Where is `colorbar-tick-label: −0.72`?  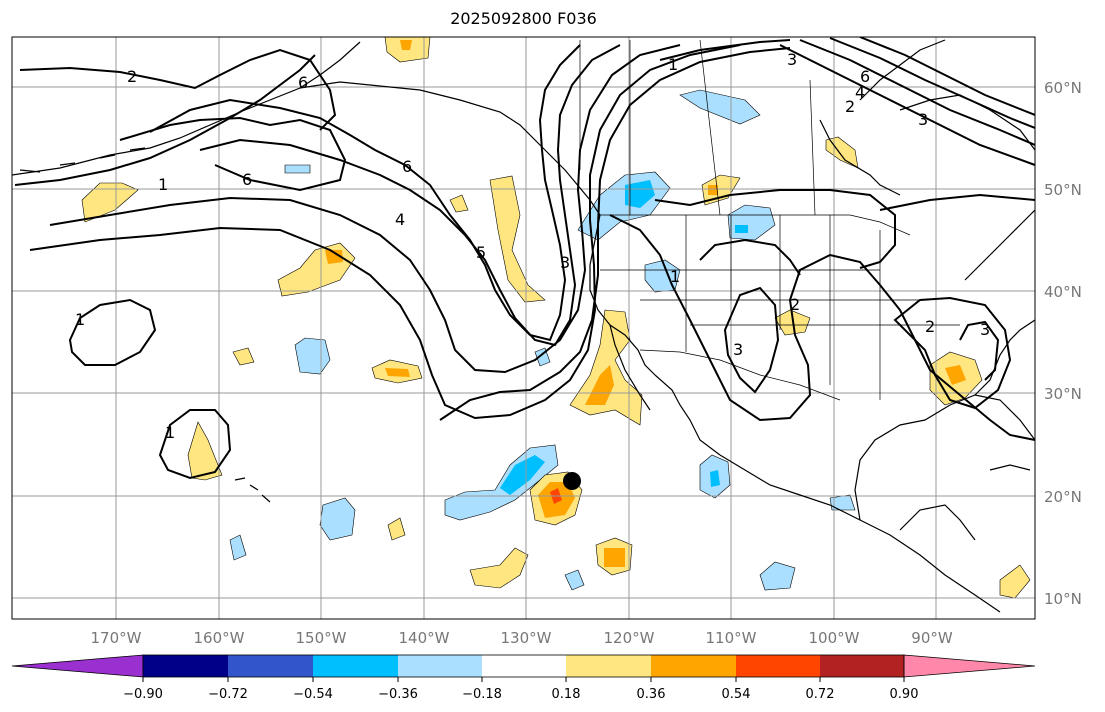
colorbar-tick-label: −0.72 is located at coordinates (228, 694).